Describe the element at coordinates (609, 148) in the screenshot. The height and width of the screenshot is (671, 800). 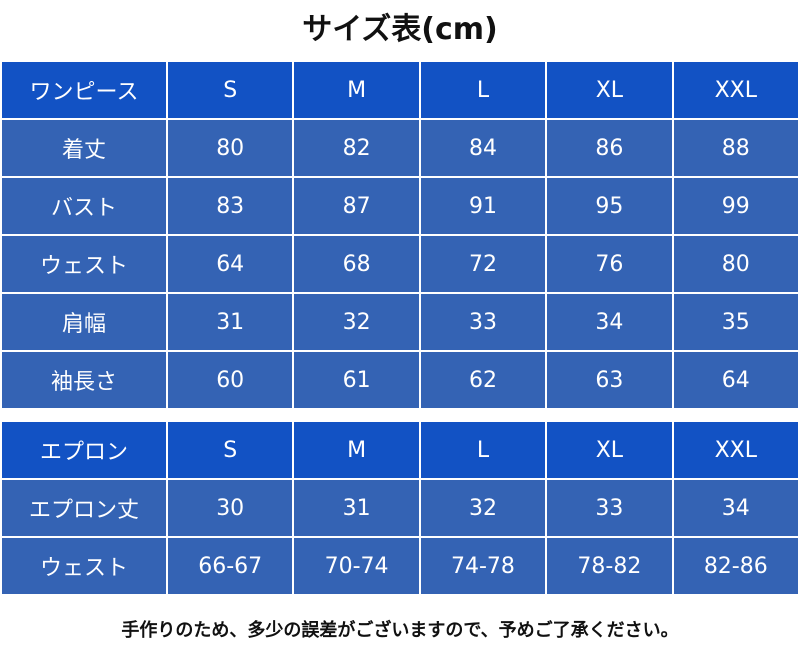
I see `table-cell: 86` at that location.